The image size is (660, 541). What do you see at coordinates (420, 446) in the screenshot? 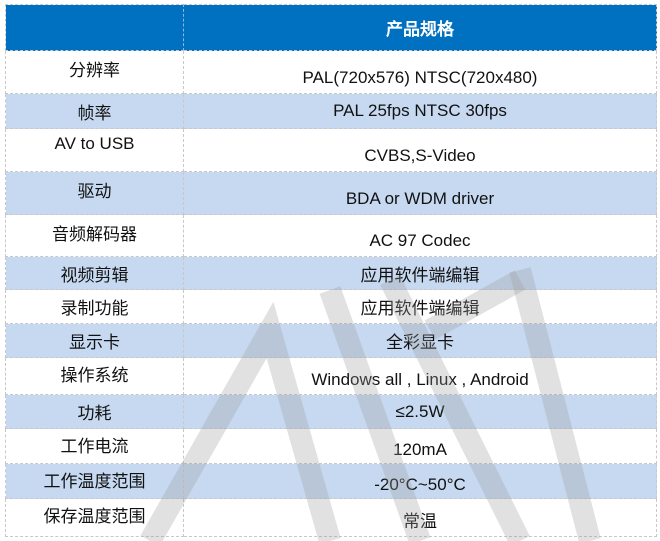
I see `row-value: 120mA` at bounding box center [420, 446].